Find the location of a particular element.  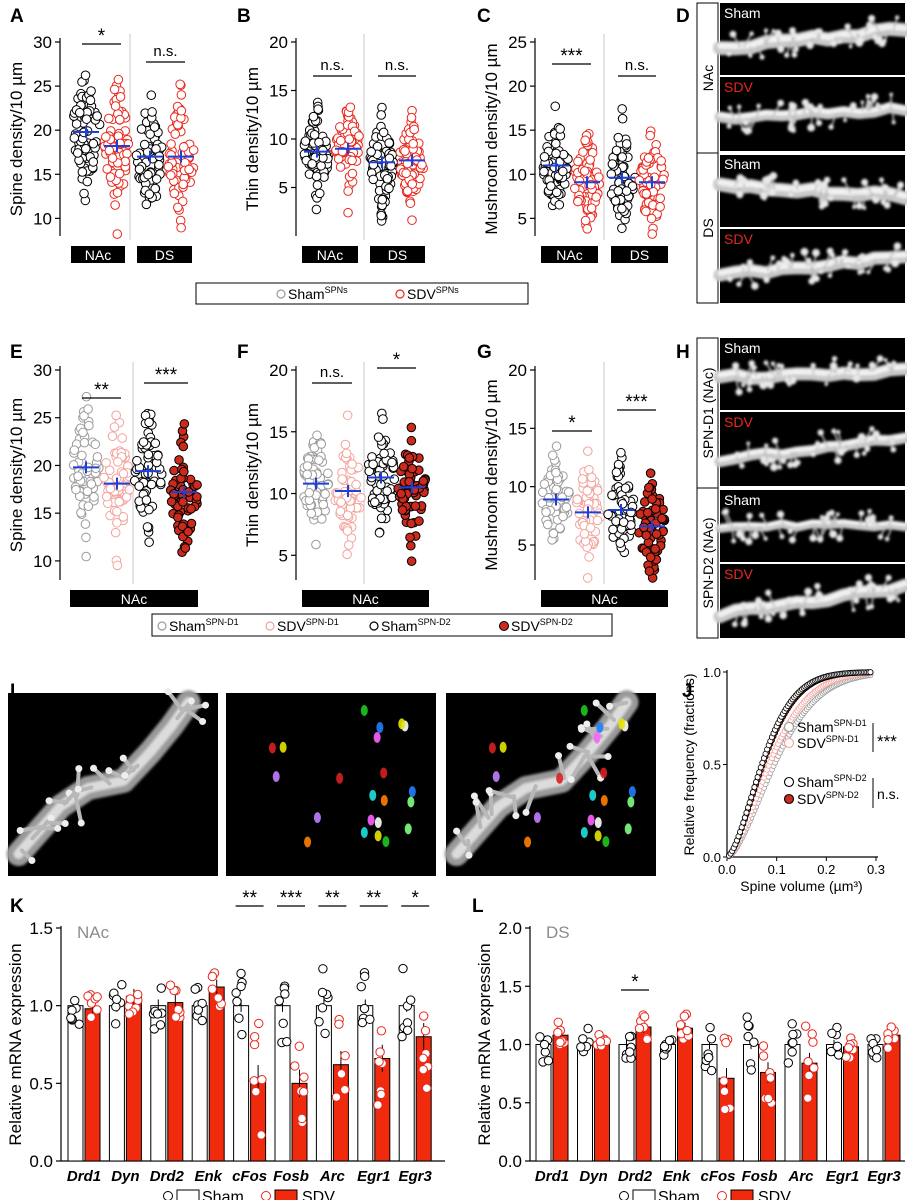

legend-label: SDVSPN-D2 is located at coordinates (828, 798).